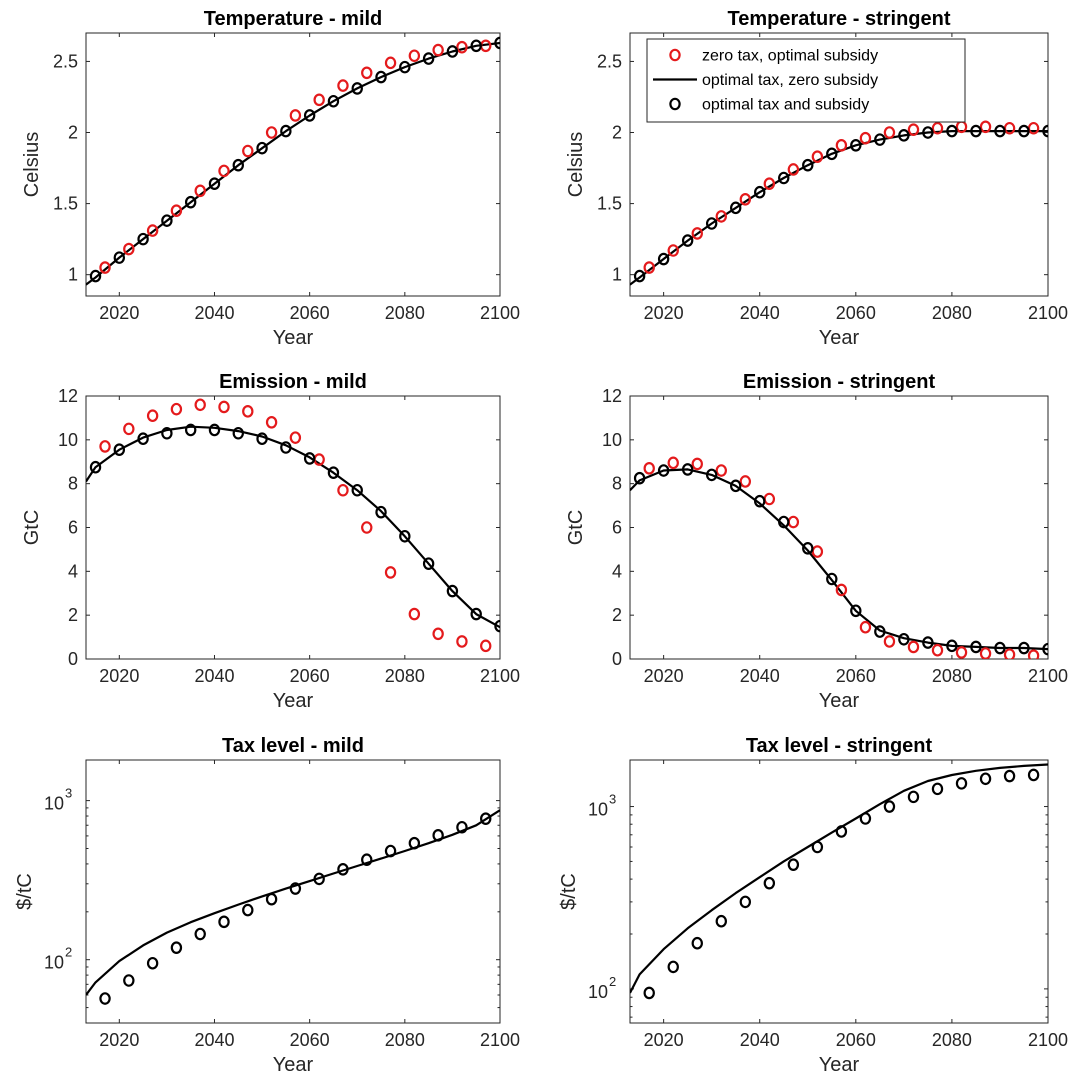 Image resolution: width=1078 pixels, height=1083 pixels. What do you see at coordinates (617, 484) in the screenshot?
I see `y-tick-label: 8` at bounding box center [617, 484].